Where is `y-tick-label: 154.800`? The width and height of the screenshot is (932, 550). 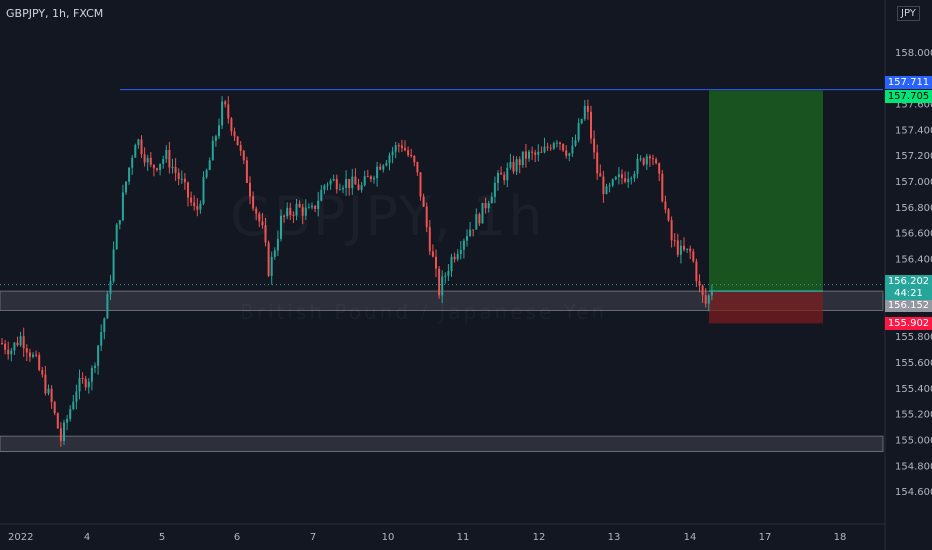
y-tick-label: 154.800 is located at coordinates (913, 466).